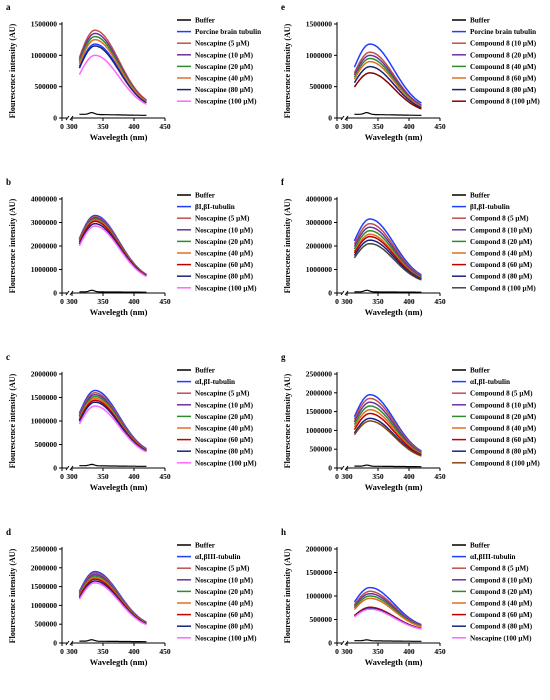 Image resolution: width=550 pixels, height=700 pixels. Describe the element at coordinates (501, 604) in the screenshot. I see `legend-label: Compond 8 (40 μM)` at that location.